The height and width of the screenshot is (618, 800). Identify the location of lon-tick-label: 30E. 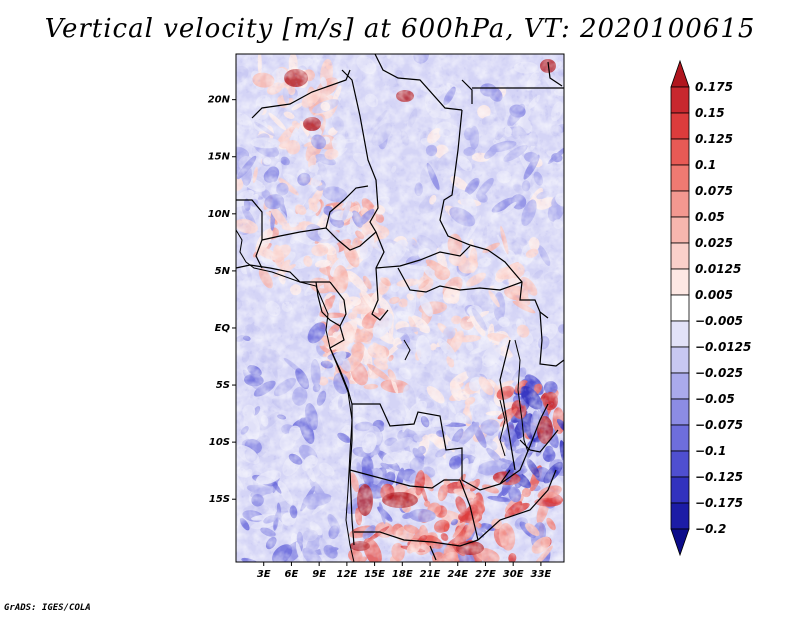
(513, 574).